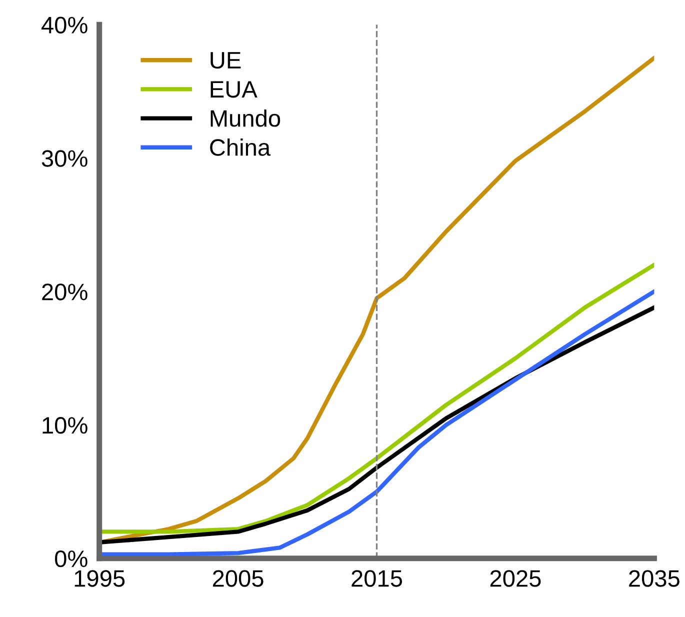 This screenshot has height=617, width=685. I want to click on y-tick-label: 20%, so click(65, 292).